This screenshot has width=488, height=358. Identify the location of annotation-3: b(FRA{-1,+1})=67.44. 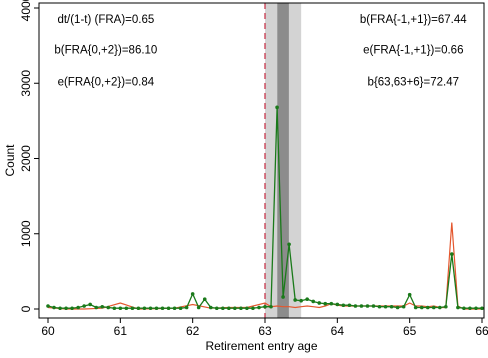
(413, 20).